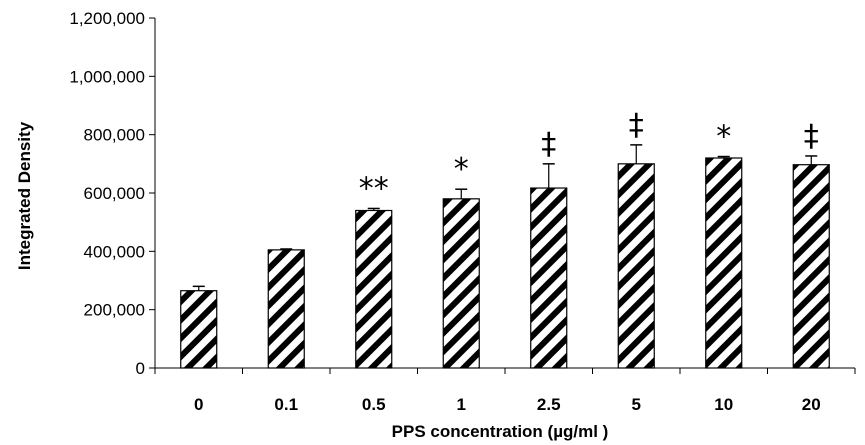 This screenshot has width=865, height=445. What do you see at coordinates (461, 404) in the screenshot?
I see `x-tick-label: 1` at bounding box center [461, 404].